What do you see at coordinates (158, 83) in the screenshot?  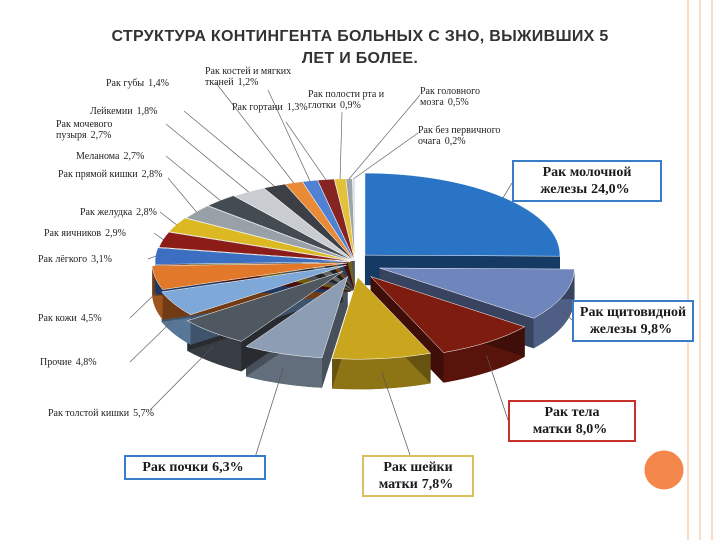 I see `value-label: 1,4%` at bounding box center [158, 83].